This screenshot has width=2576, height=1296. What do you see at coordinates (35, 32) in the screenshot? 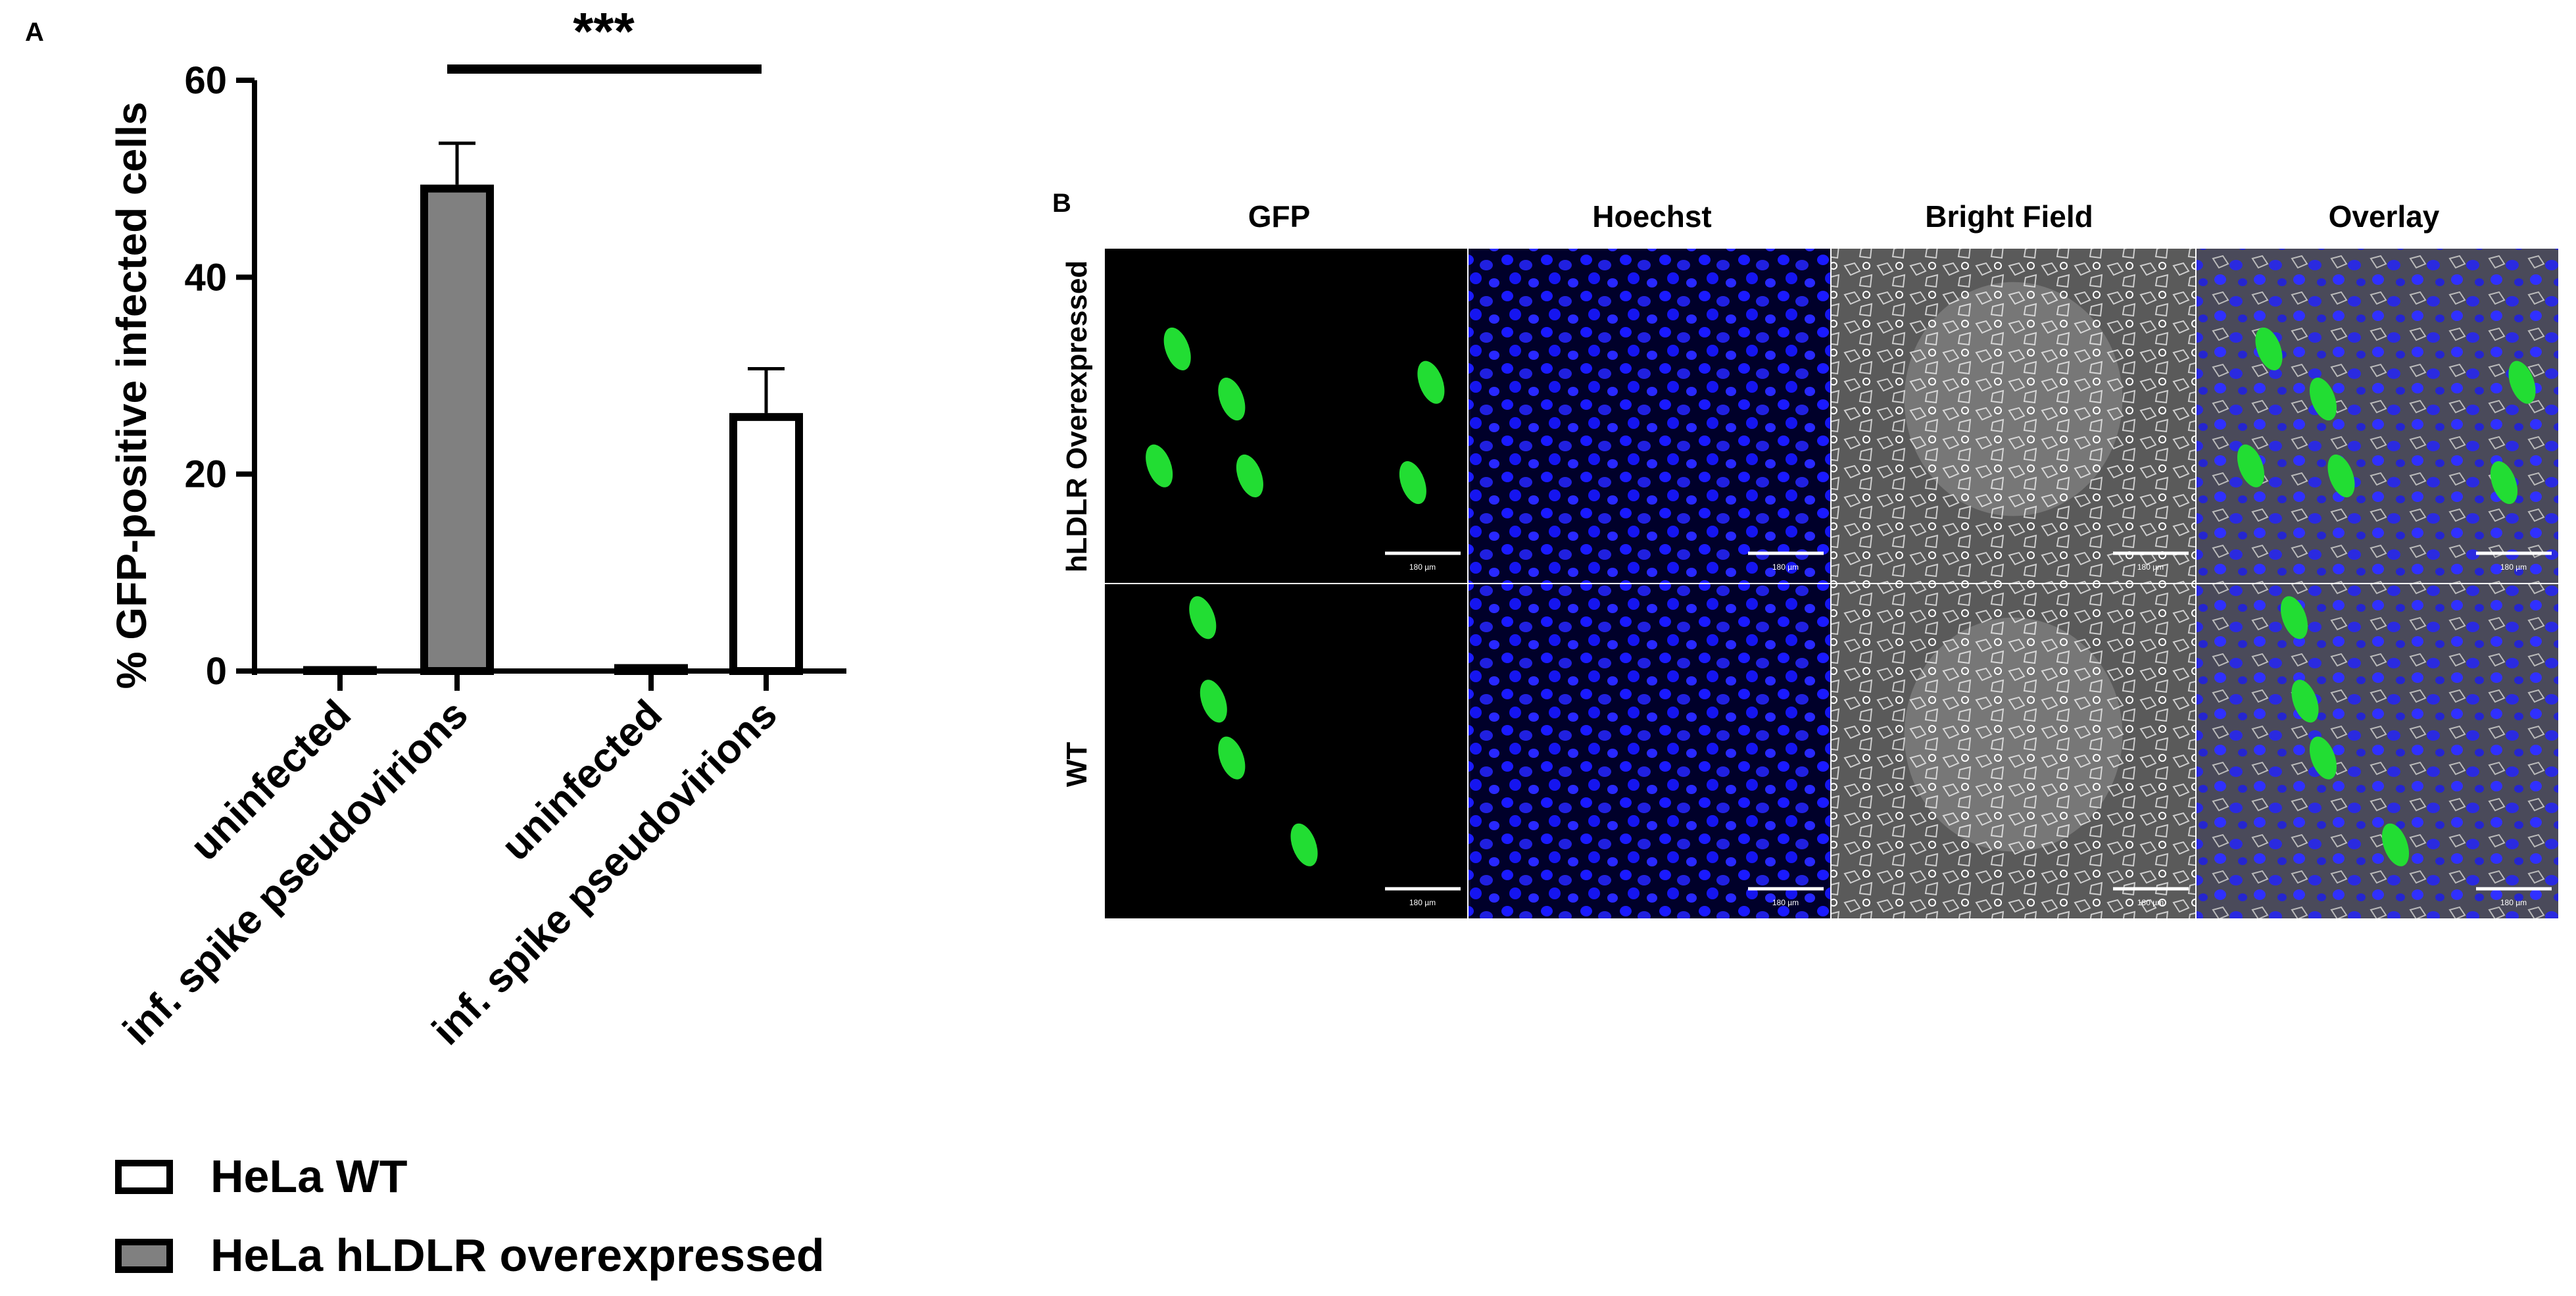
I see `panel-label: A` at bounding box center [35, 32].